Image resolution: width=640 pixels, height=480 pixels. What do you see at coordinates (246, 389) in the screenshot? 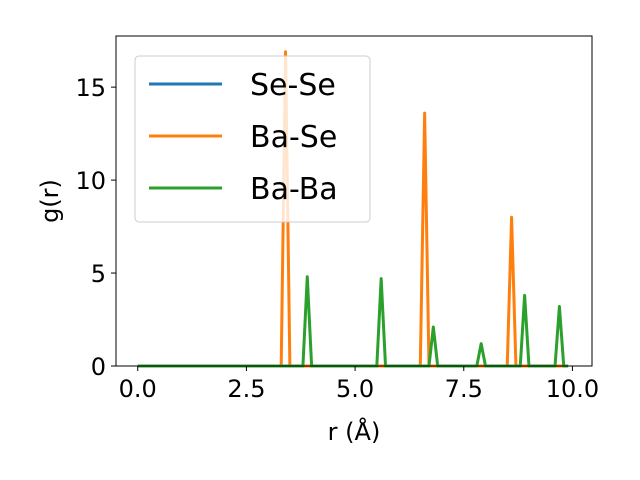
I see `x-tick-label: 2.5` at bounding box center [246, 389].